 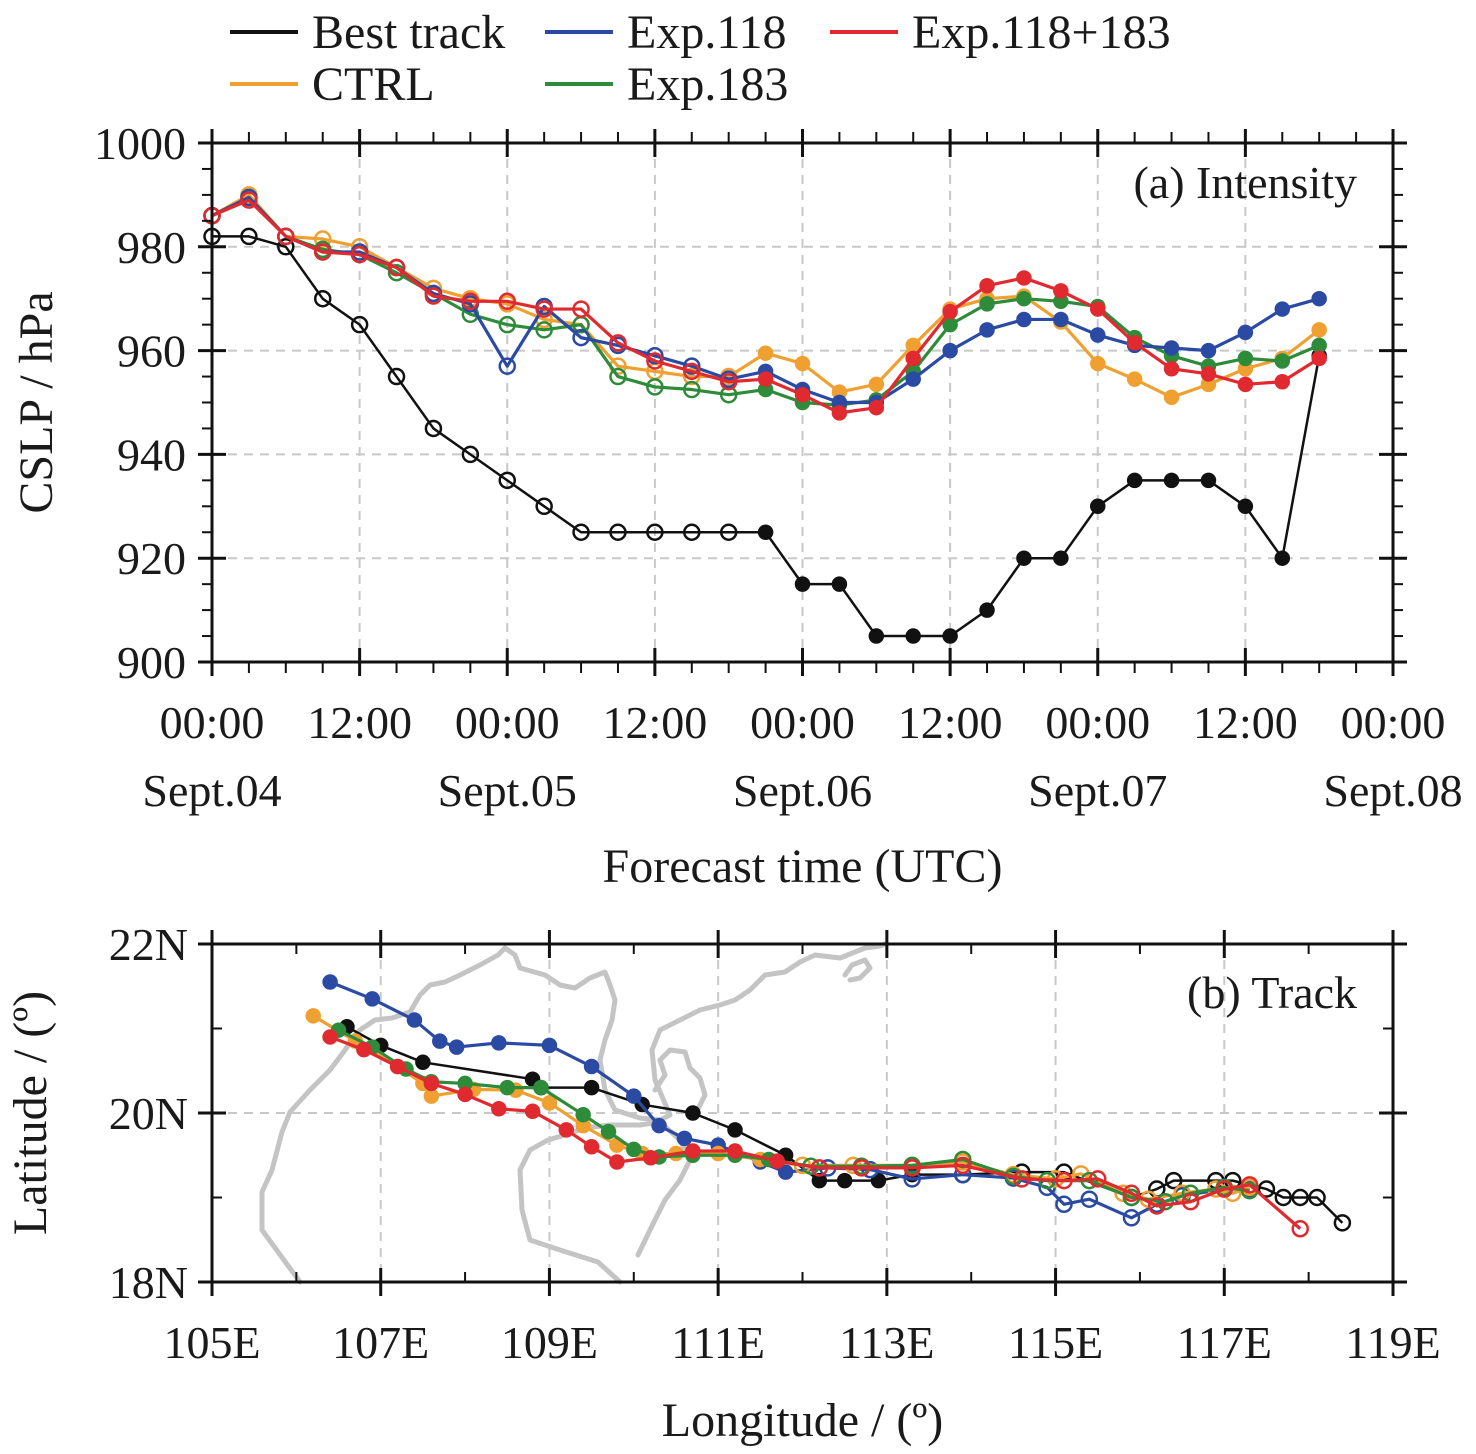 What do you see at coordinates (1097, 790) in the screenshot?
I see `x-tick-date-label: Sept.07` at bounding box center [1097, 790].